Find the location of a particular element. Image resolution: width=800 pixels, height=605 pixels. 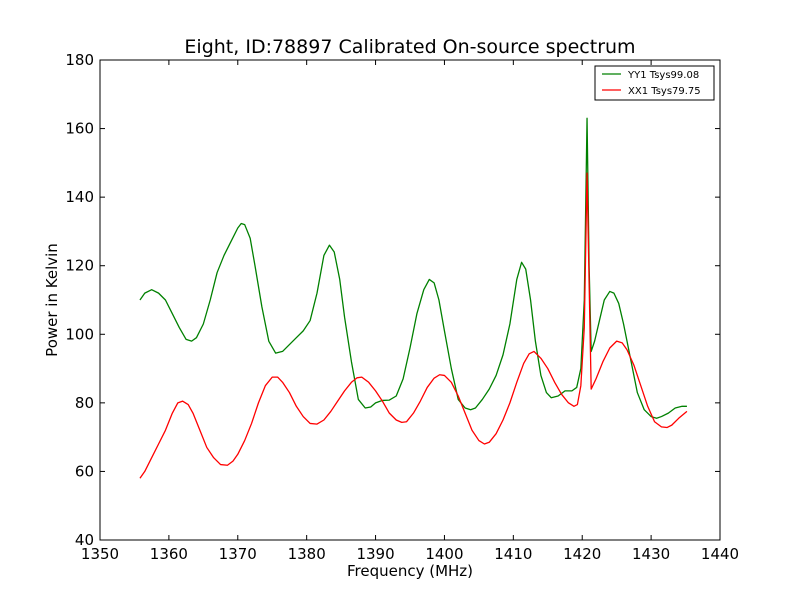

x-tick-label: 1400 is located at coordinates (444, 554).